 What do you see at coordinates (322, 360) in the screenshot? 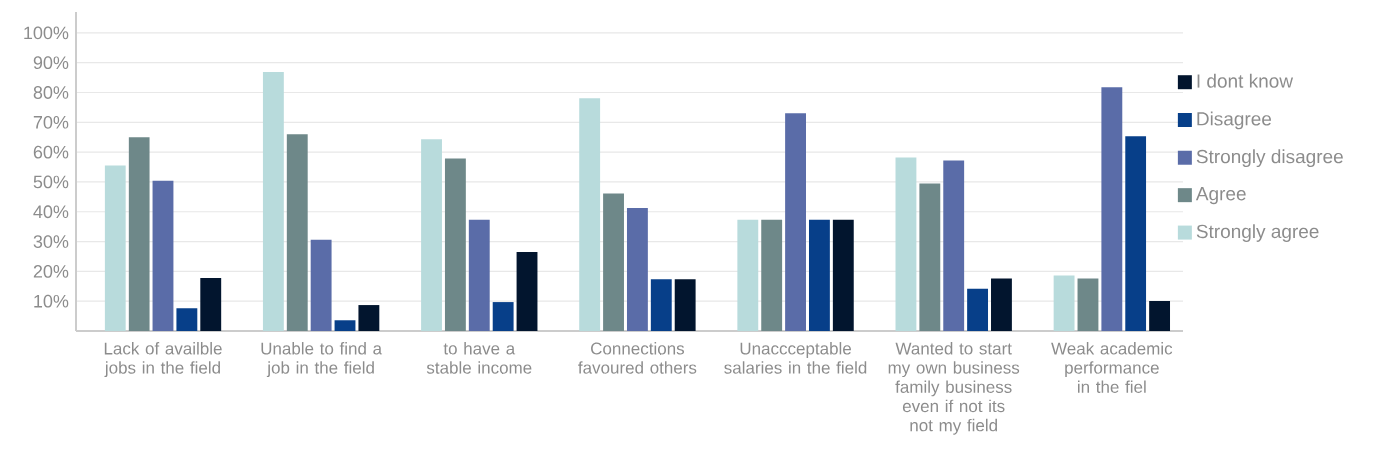
I see `x-tick-label: Unable to find a job in the field` at bounding box center [322, 360].